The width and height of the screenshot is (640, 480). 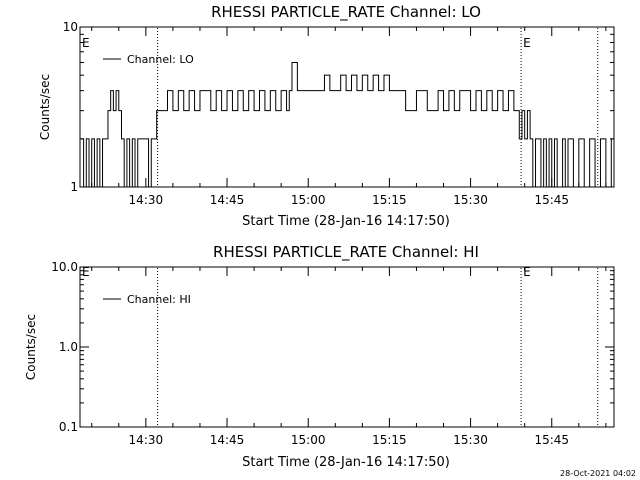 What do you see at coordinates (70, 27) in the screenshot?
I see `y-tick-label: 10` at bounding box center [70, 27].